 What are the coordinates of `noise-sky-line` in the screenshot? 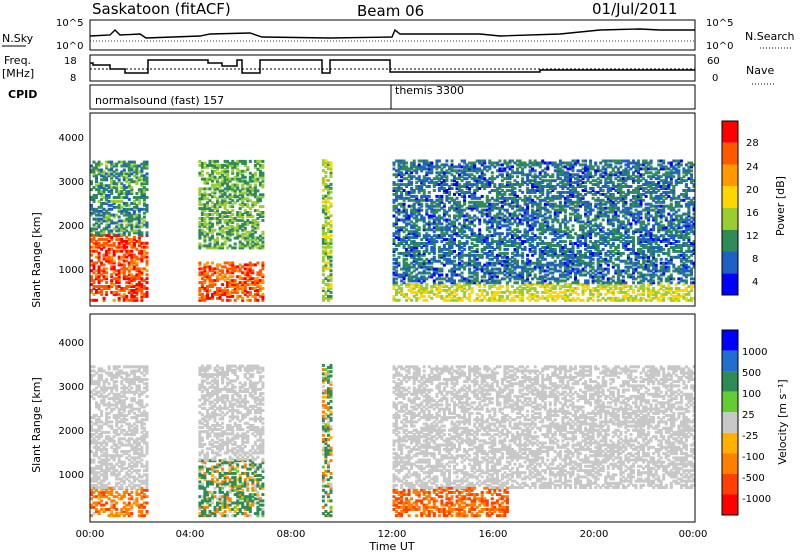 It's located at (392, 33).